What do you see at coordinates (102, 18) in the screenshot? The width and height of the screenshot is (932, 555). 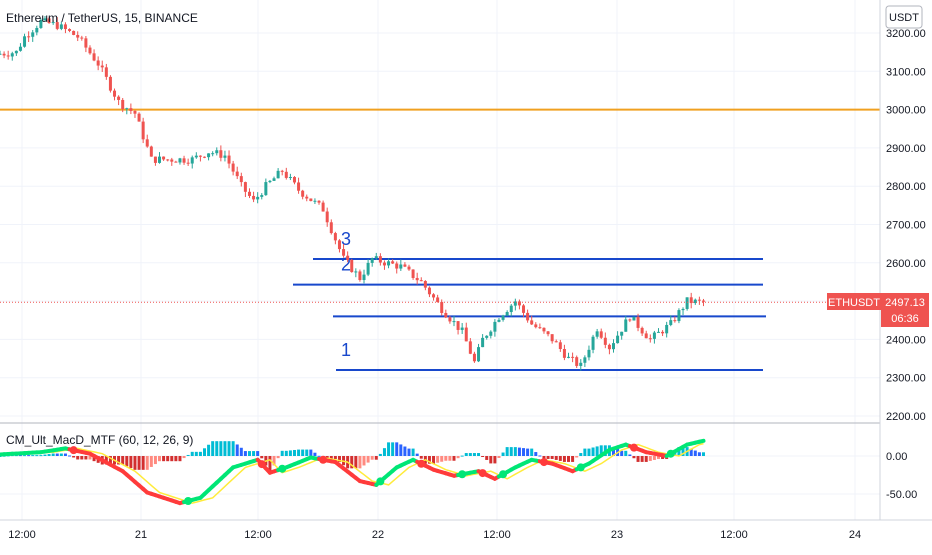 I see `chart-title: Ethereum / TetherUS, 15, BINANCE` at bounding box center [102, 18].